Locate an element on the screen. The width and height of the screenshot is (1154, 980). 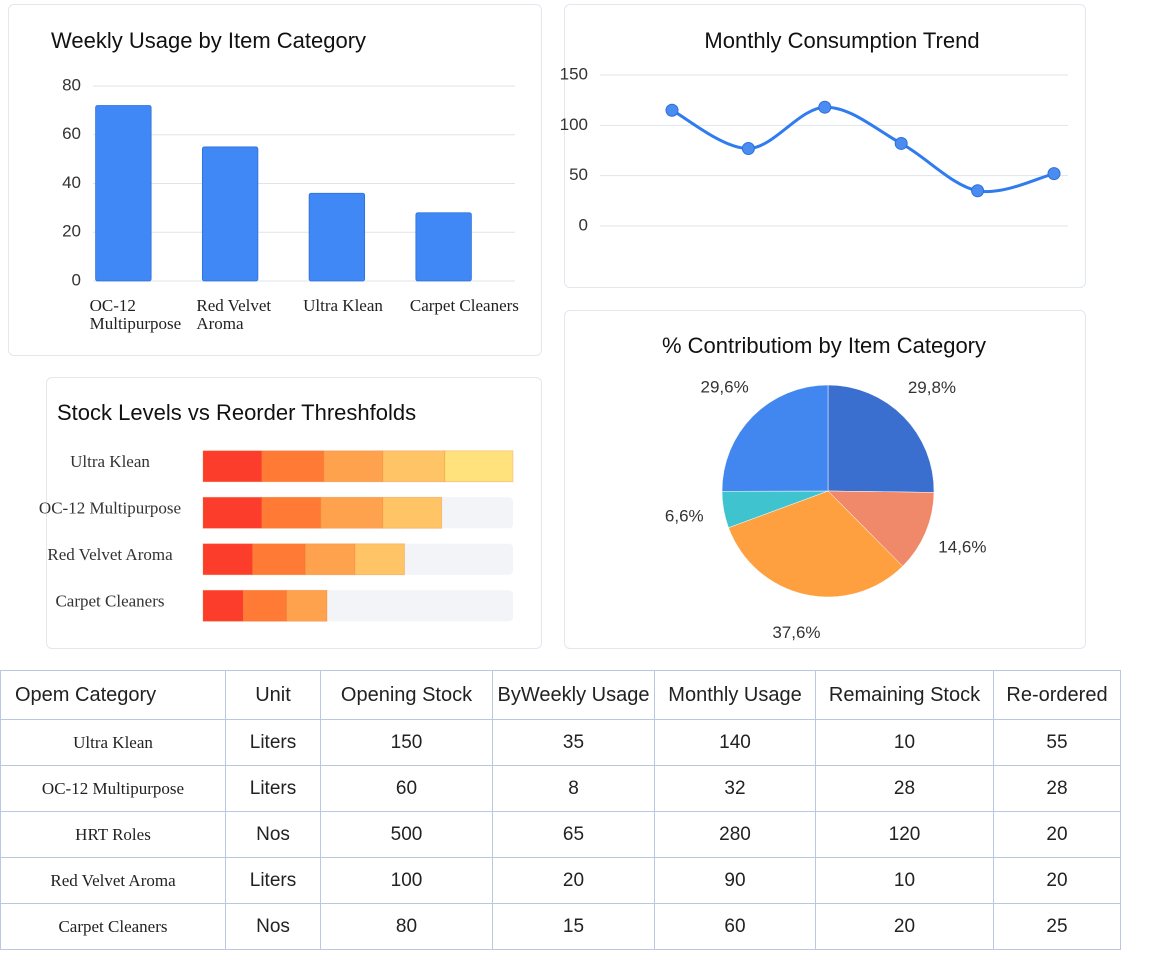
table-row: Carpet Cleaners Nos 80 15 60 20 25 is located at coordinates (560, 926).